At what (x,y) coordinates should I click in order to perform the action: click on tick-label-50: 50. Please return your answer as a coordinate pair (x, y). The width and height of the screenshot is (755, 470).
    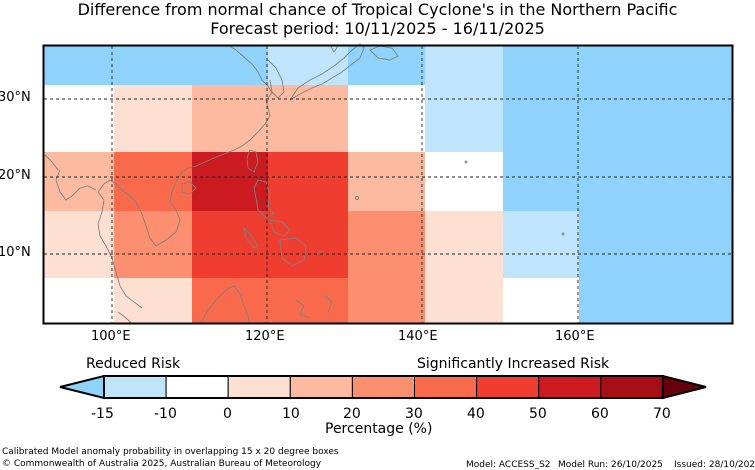
    Looking at the image, I should click on (538, 414).